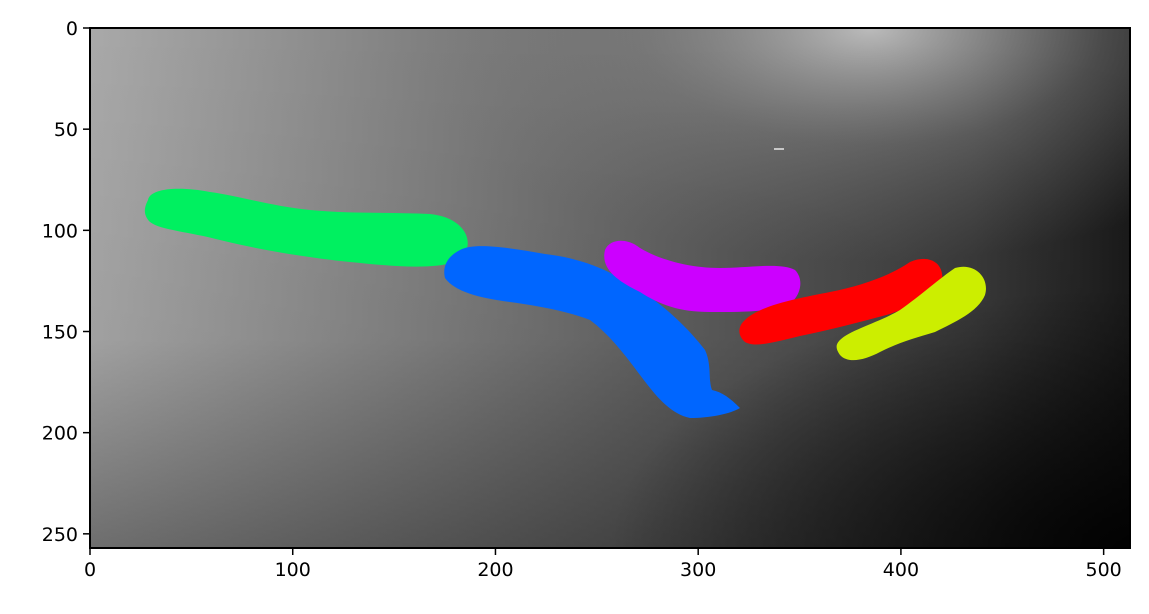 The width and height of the screenshot is (1149, 614). What do you see at coordinates (60, 333) in the screenshot?
I see `y-tick-label: 150` at bounding box center [60, 333].